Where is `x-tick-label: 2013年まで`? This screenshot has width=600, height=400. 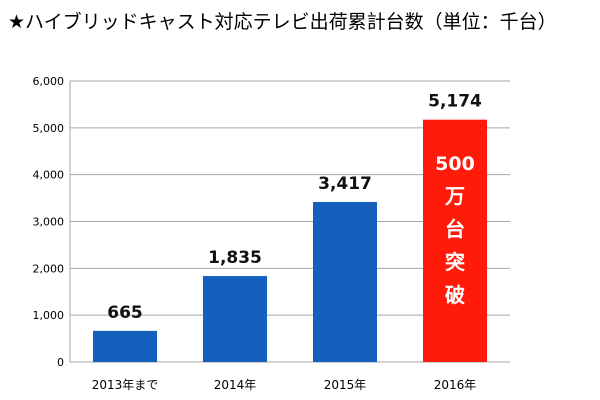 x-tick-label: 2013年まで is located at coordinates (125, 385).